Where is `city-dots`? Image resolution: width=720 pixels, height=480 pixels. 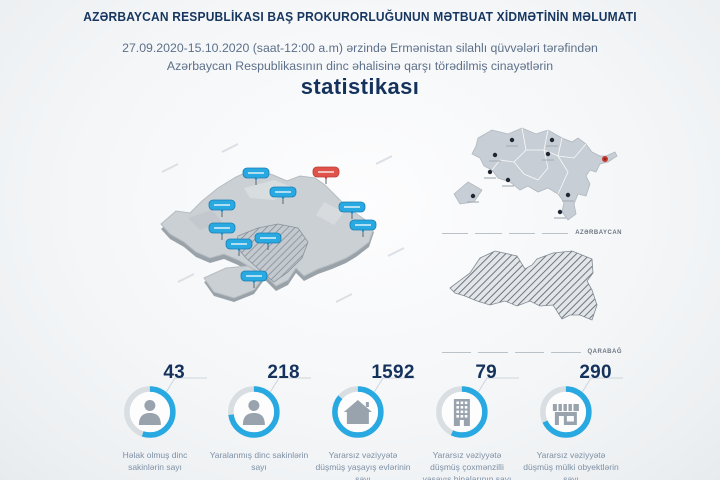
city-dots is located at coordinates (537, 178).